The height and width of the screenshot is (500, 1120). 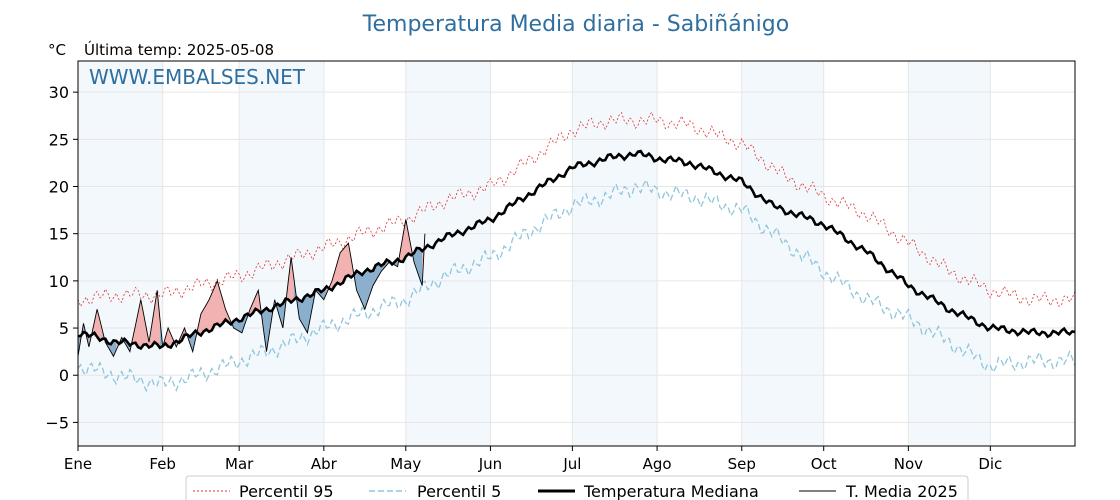 I want to click on x-tick-label: May, so click(x=405, y=464).